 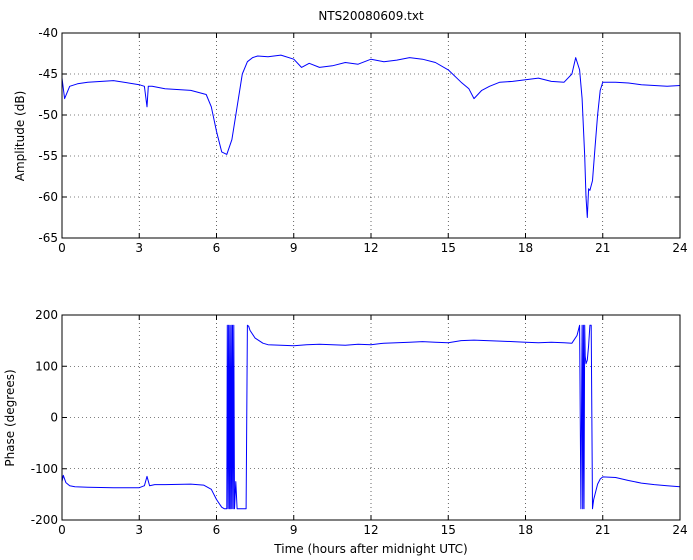 I want to click on amplitude-chart-title: NTS20080609.txt, so click(x=371, y=16).